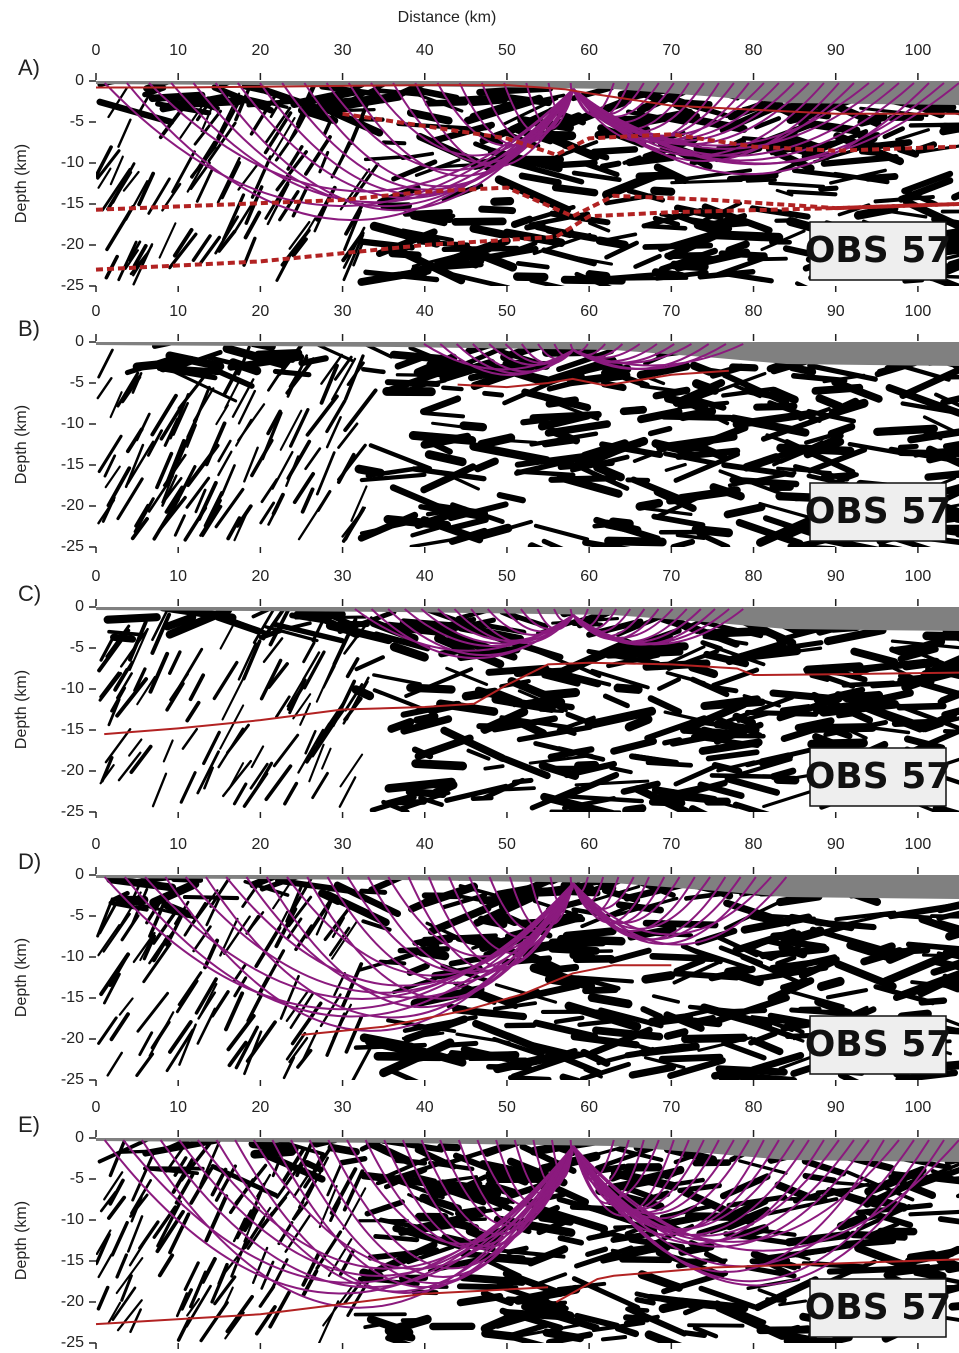 This screenshot has height=1353, width=959. I want to click on x-tick-label: 90, so click(836, 50).